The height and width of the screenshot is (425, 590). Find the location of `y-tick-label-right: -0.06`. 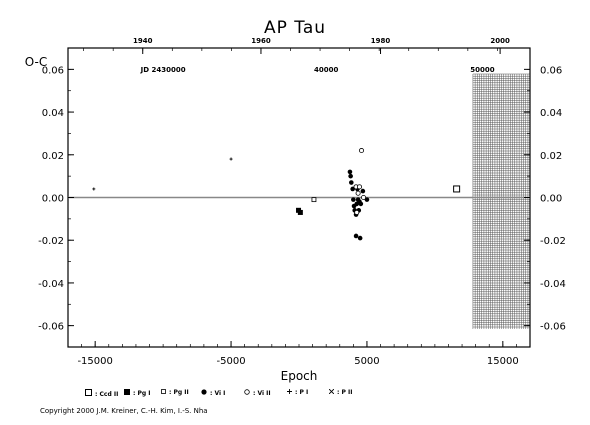

y-tick-label-right: -0.06 is located at coordinates (553, 327).